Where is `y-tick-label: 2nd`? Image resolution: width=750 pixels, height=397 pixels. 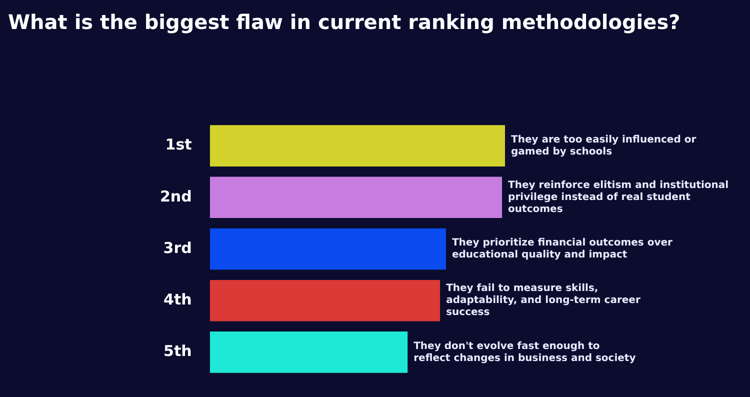
y-tick-label: 2nd is located at coordinates (176, 196).